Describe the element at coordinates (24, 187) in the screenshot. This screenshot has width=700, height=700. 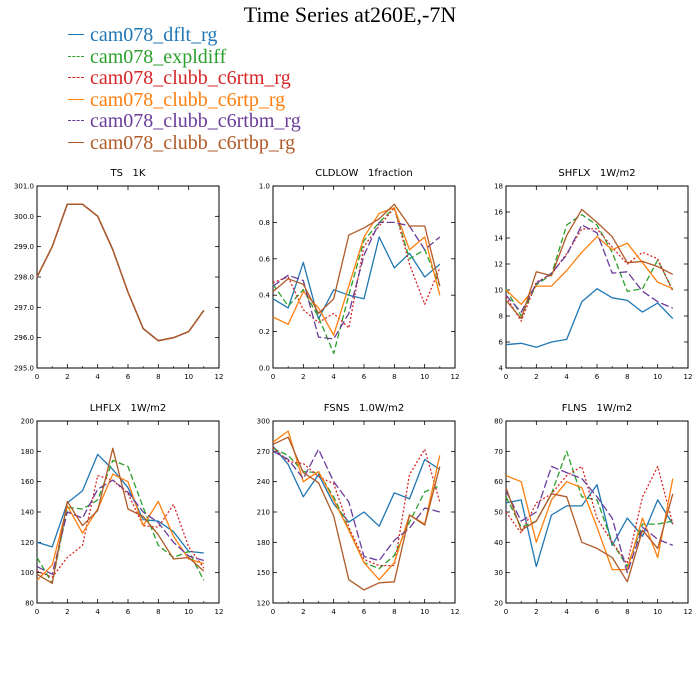
I see `y-tick-label: 301.0` at that location.